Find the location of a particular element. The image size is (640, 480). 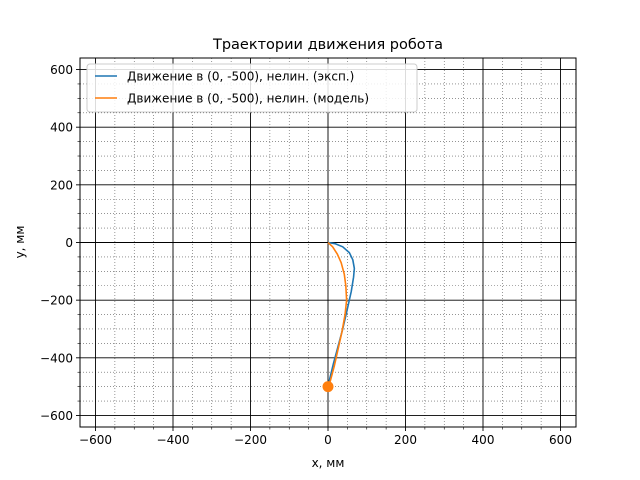

legend-label-1: Движение в (0, -500), нелин. (эксп.) is located at coordinates (240, 77).